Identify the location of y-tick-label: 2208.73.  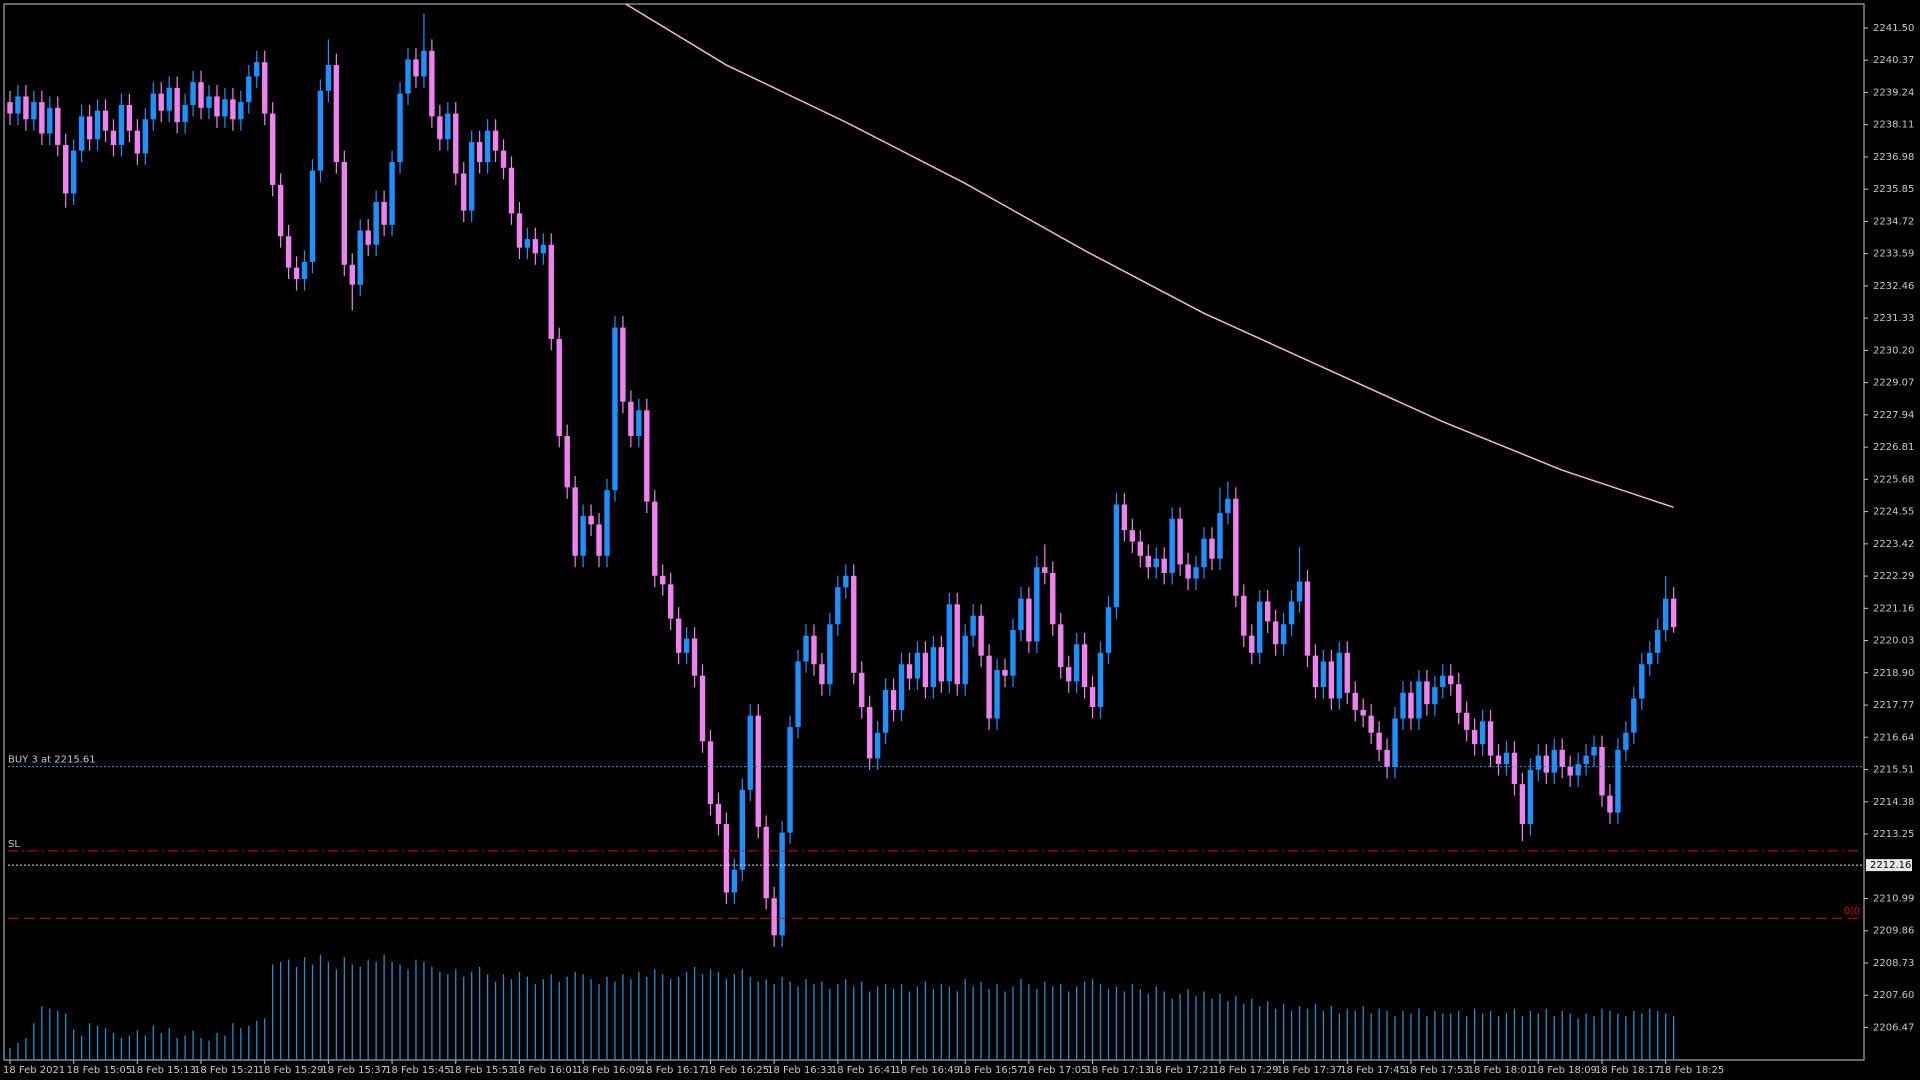
(1893, 963).